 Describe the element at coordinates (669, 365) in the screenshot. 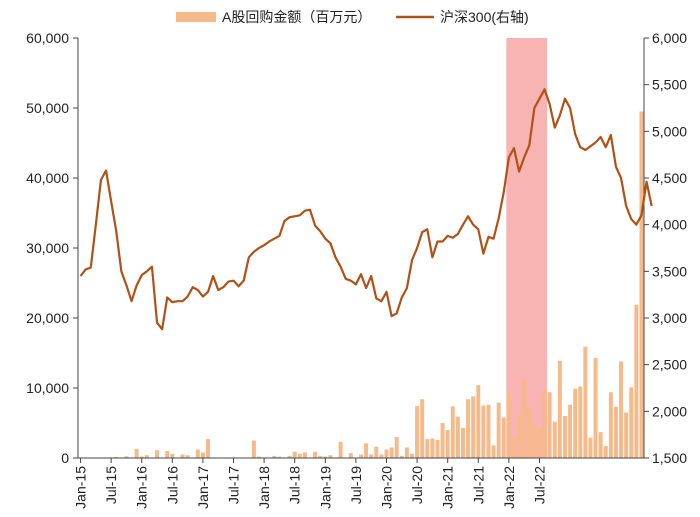

I see `right-tick-label: 2,500` at that location.